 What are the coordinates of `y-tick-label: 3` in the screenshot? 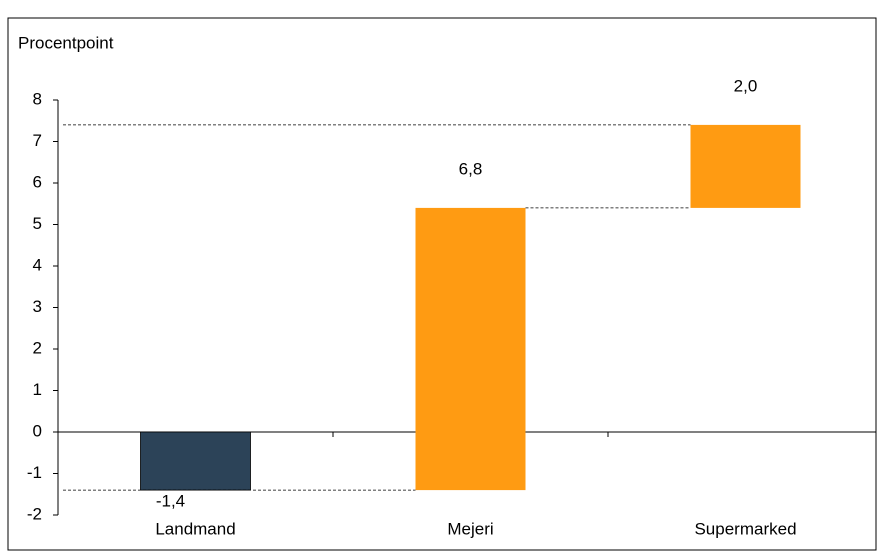 It's located at (37, 306).